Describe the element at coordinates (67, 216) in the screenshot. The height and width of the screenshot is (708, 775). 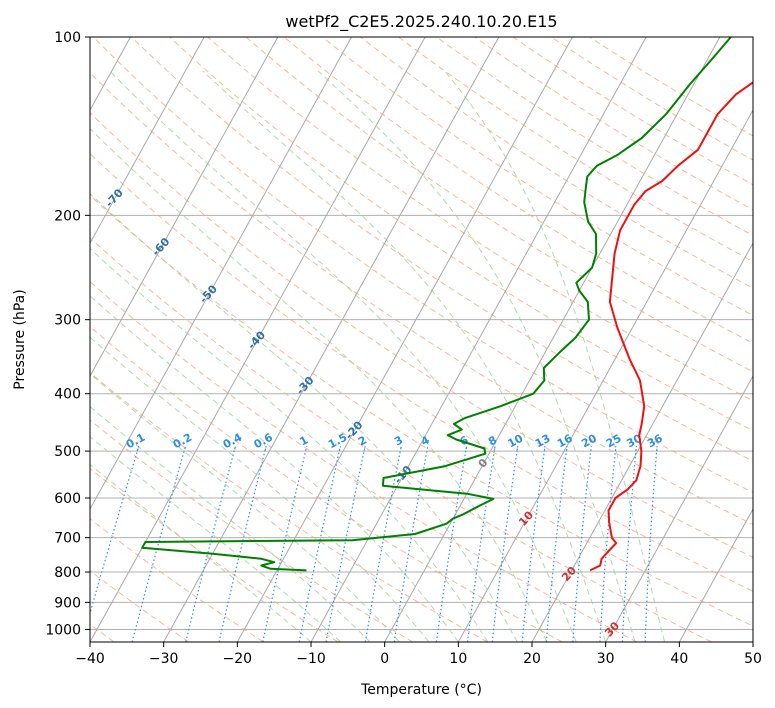
I see `y-tick-label: 200` at that location.